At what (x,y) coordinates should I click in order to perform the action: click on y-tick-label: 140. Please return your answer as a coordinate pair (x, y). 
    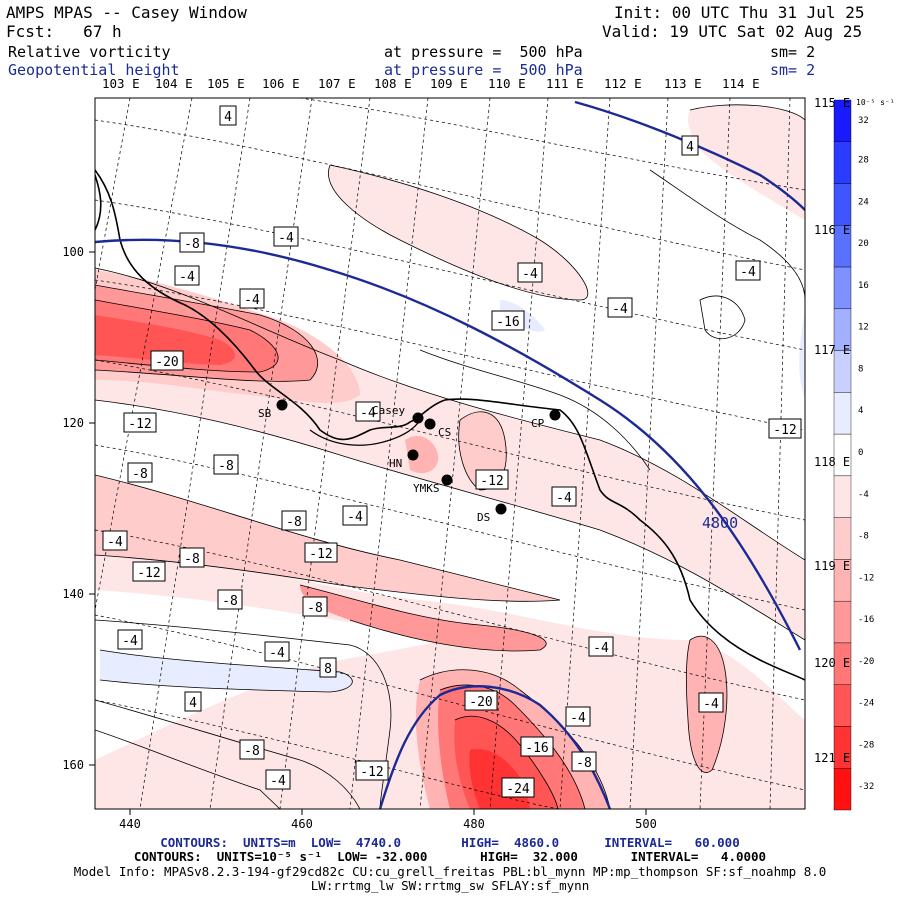
    Looking at the image, I should click on (73, 594).